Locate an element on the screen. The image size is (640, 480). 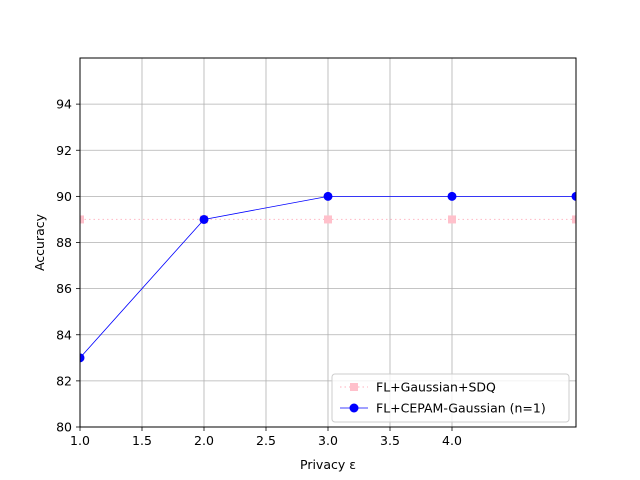
y-tick-label: 90 is located at coordinates (64, 196).